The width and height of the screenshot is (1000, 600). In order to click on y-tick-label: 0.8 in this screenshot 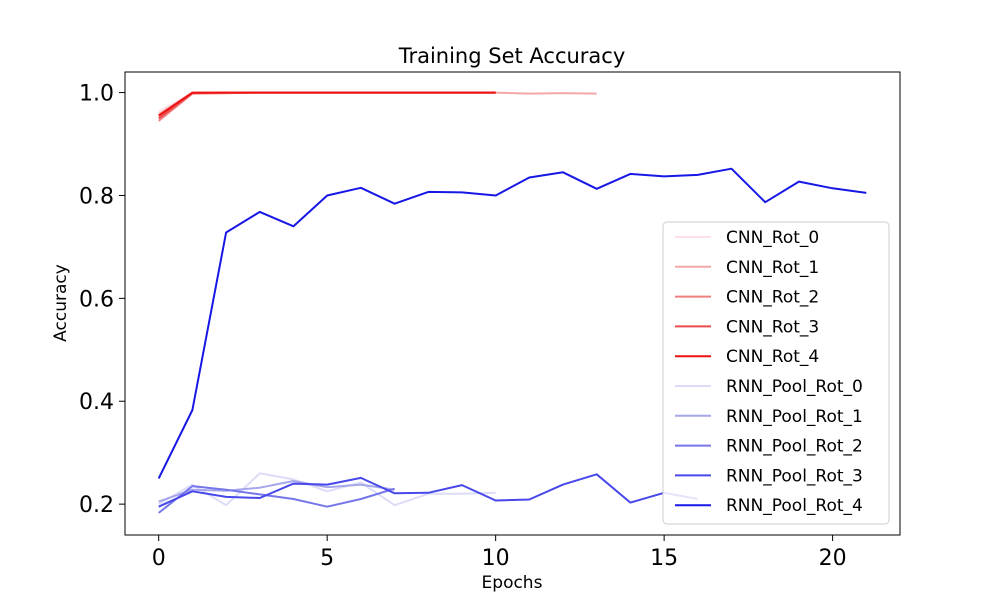, I will do `click(96, 196)`.